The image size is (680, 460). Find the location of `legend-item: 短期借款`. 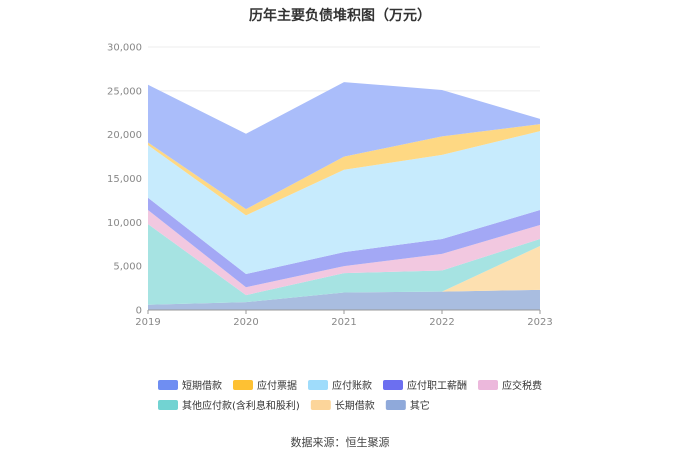

legend-item: 短期借款 is located at coordinates (190, 385).